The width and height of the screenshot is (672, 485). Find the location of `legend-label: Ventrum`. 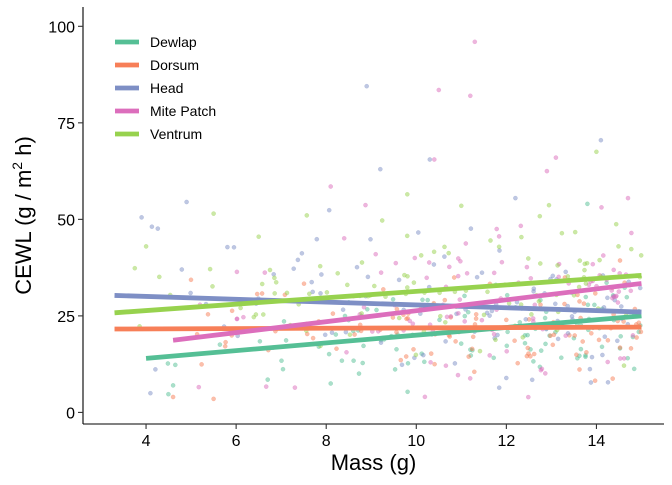

legend-label: Ventrum is located at coordinates (176, 134).